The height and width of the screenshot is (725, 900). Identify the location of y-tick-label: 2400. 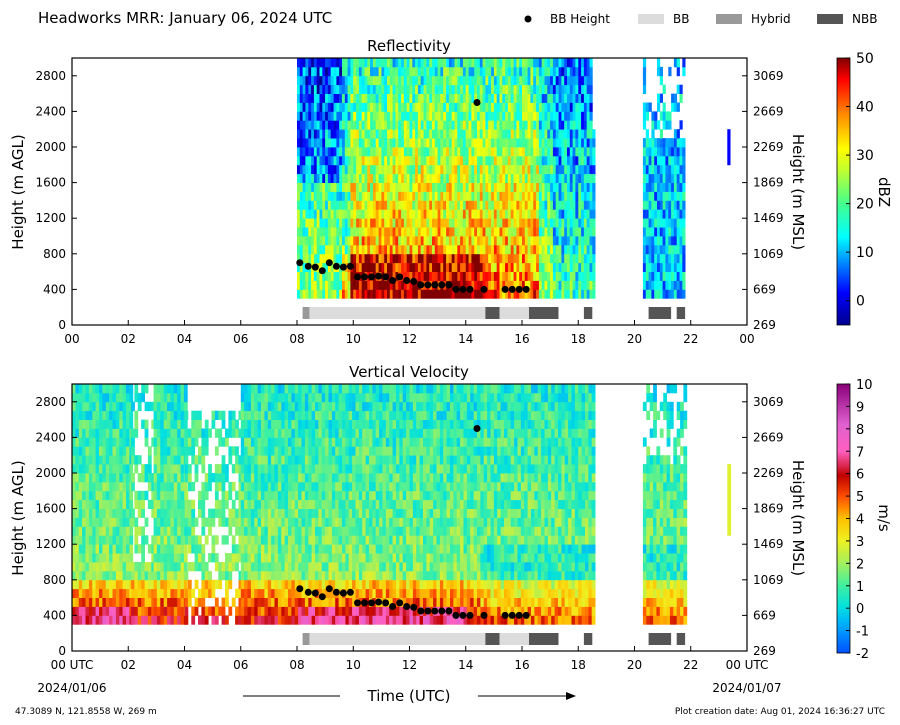
(50, 111).